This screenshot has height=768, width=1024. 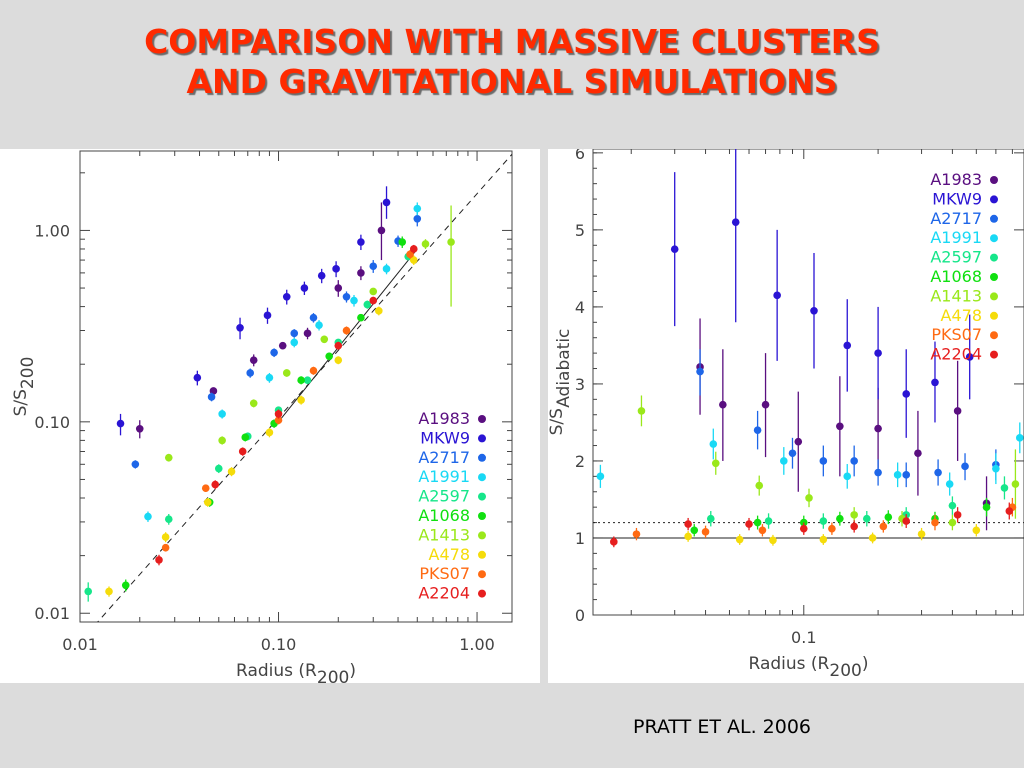 What do you see at coordinates (445, 437) in the screenshot?
I see `legend-label-mkw9: MKW9` at bounding box center [445, 437].